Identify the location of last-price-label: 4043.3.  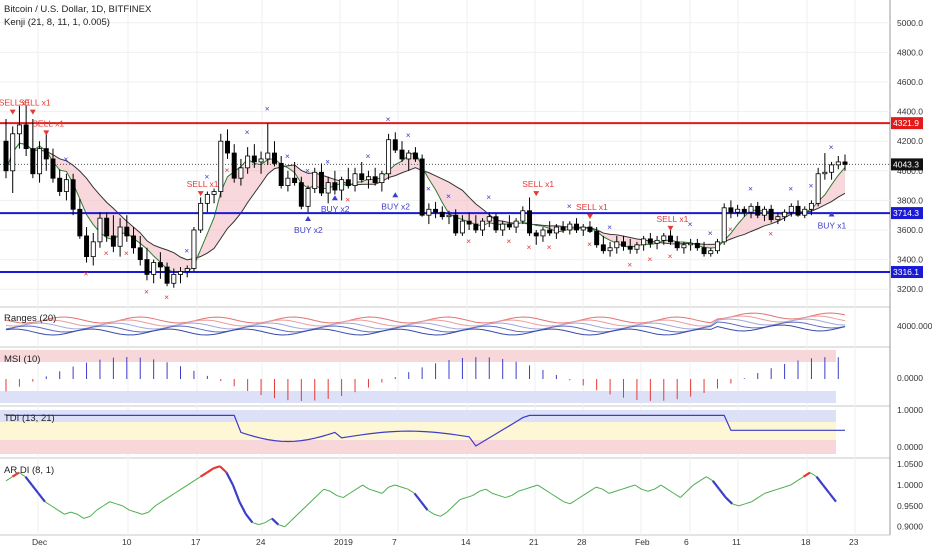
(906, 164).